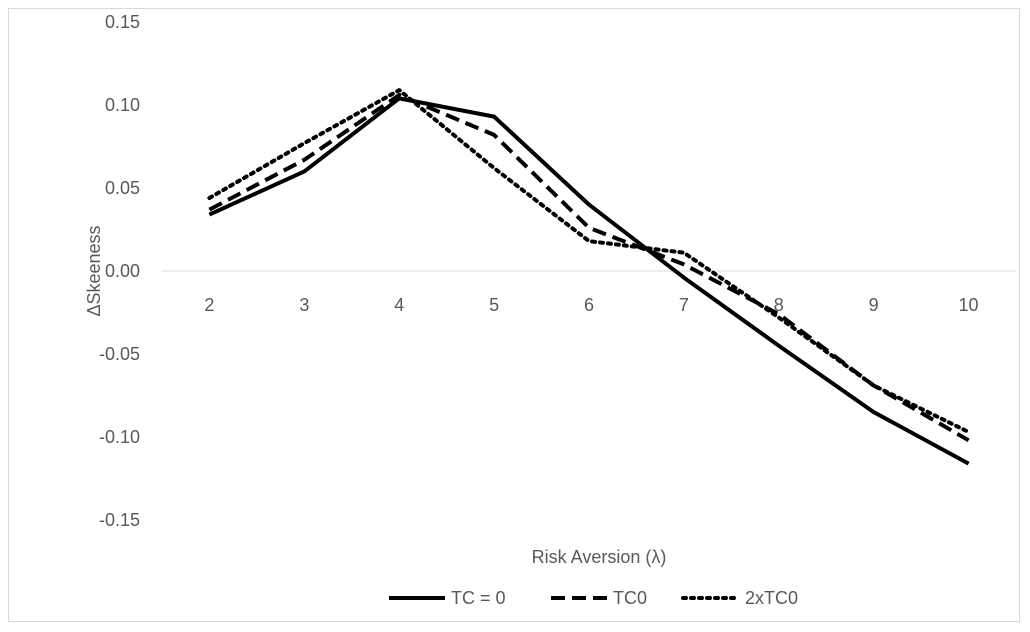 Image resolution: width=1030 pixels, height=632 pixels. Describe the element at coordinates (119, 520) in the screenshot. I see `y-tick-label: -0.15` at that location.